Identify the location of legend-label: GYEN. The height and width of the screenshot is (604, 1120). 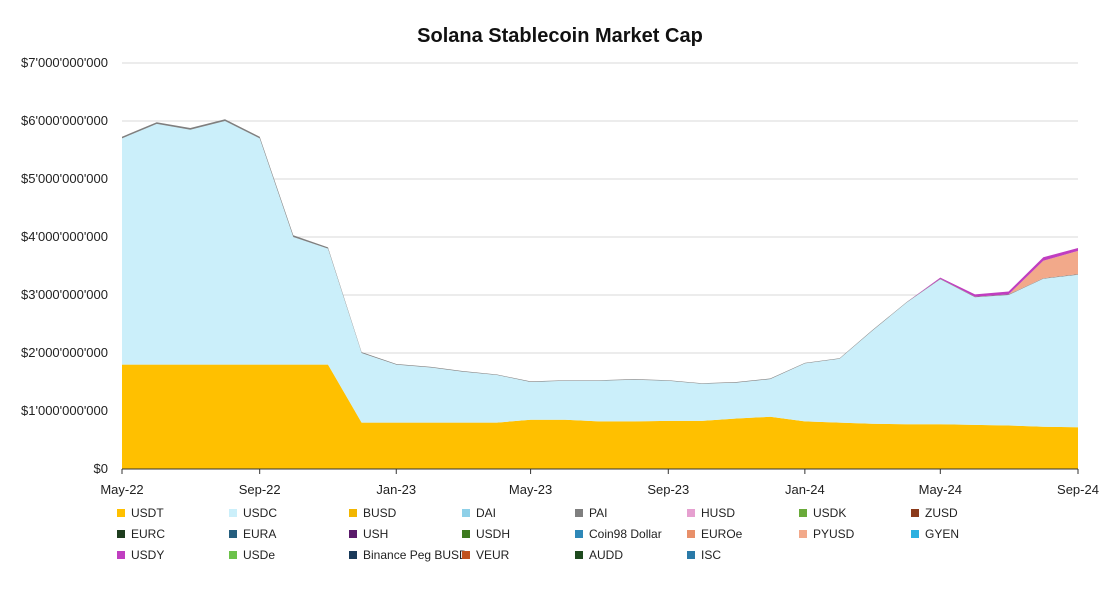
(942, 533).